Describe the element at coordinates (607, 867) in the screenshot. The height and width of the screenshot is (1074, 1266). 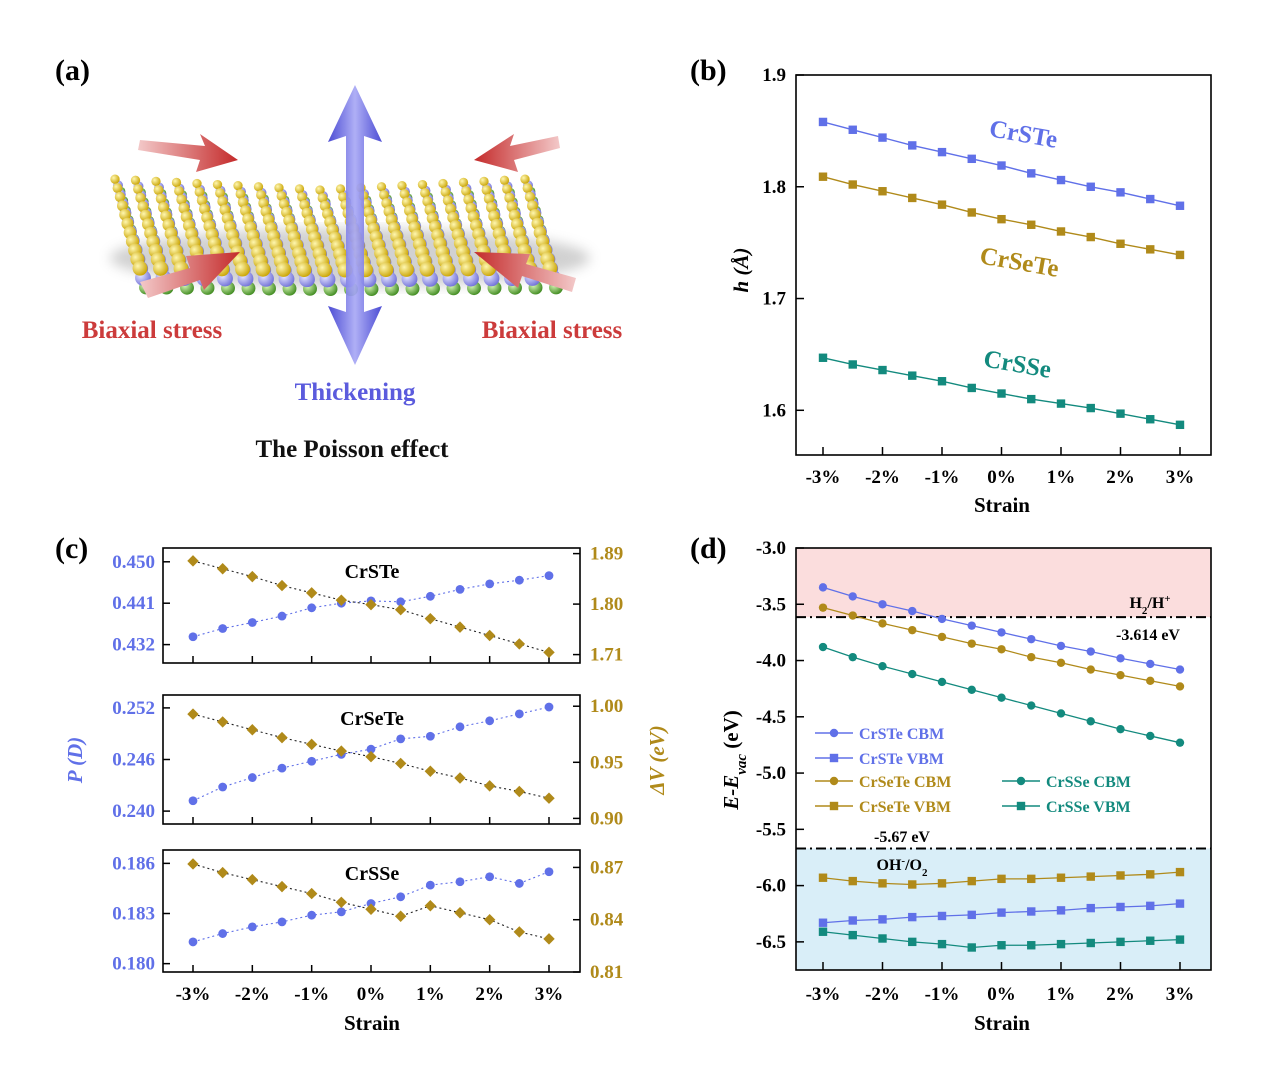
I see `right-y-tick-label: 0.87` at that location.